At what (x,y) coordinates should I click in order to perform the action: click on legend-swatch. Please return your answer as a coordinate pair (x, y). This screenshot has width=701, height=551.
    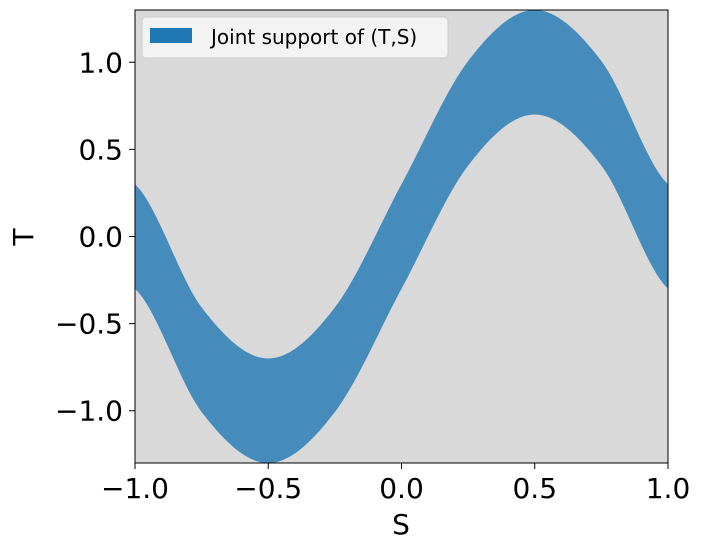
    Looking at the image, I should click on (171, 35).